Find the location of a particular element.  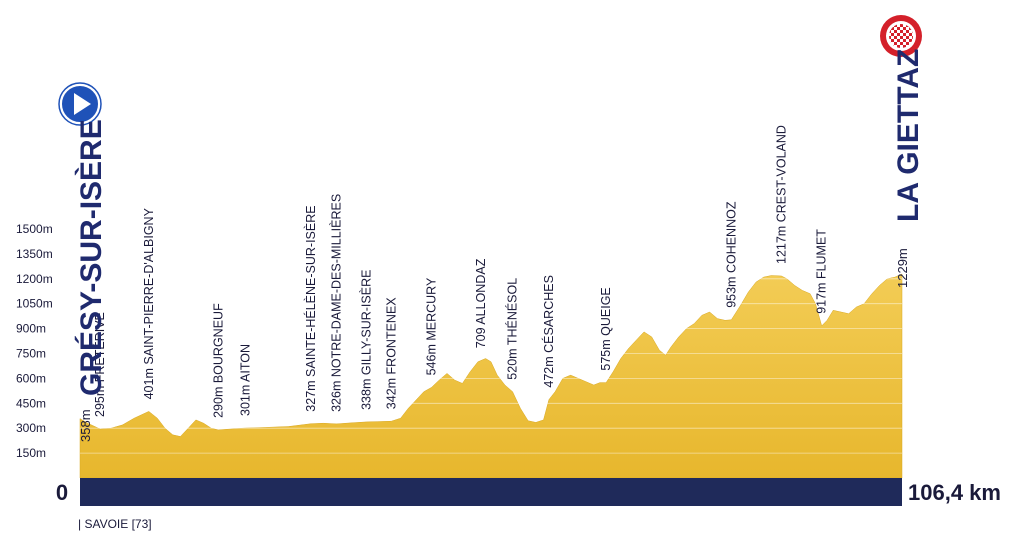

finish-name: LA GIETTAZ is located at coordinates (908, 135).